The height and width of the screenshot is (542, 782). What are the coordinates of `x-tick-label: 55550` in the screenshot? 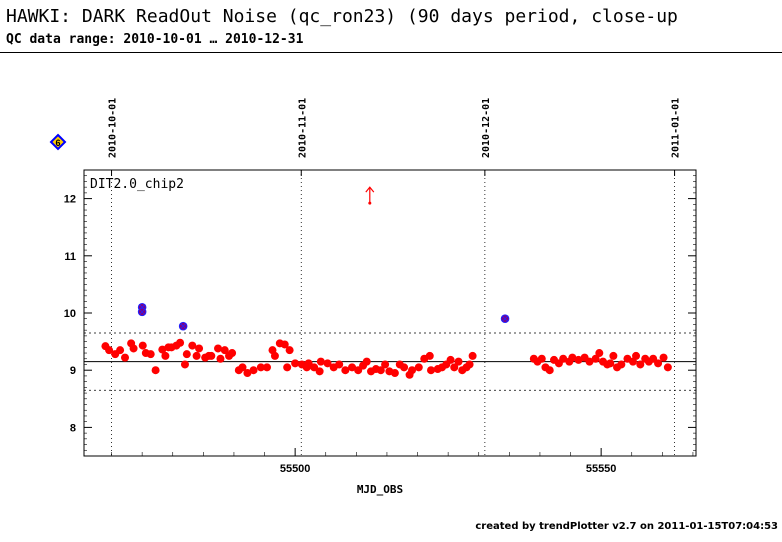 It's located at (601, 469).